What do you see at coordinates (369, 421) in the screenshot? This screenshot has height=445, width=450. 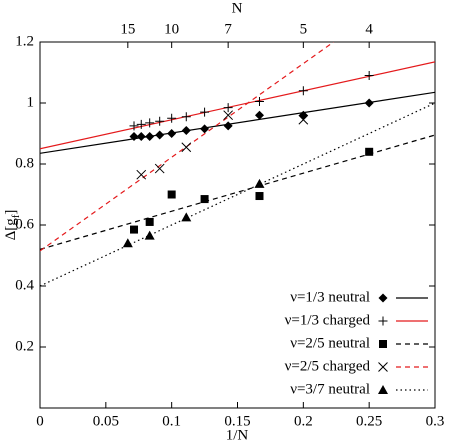 I see `x-tick-label: 0.25` at bounding box center [369, 421].